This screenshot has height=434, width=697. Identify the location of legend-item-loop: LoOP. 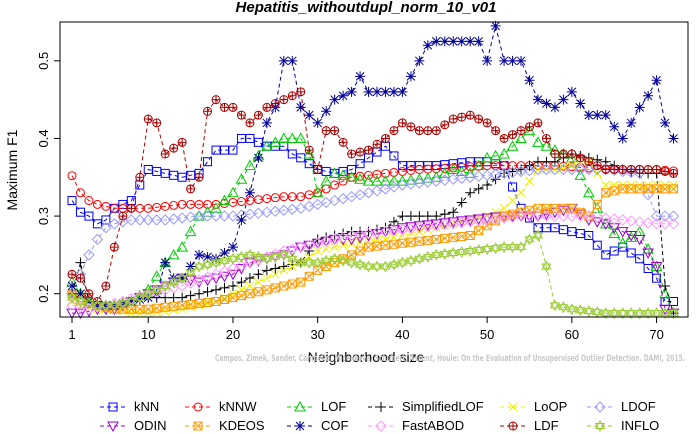
(533, 406).